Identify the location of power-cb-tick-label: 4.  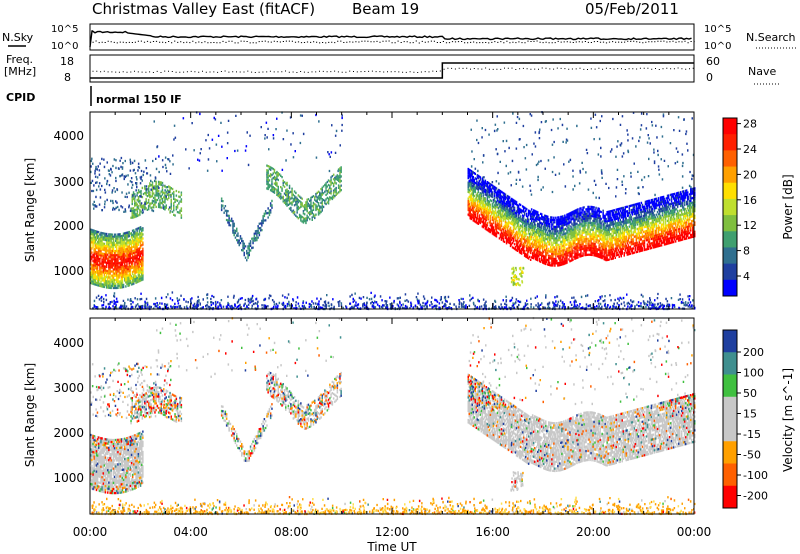
(746, 276).